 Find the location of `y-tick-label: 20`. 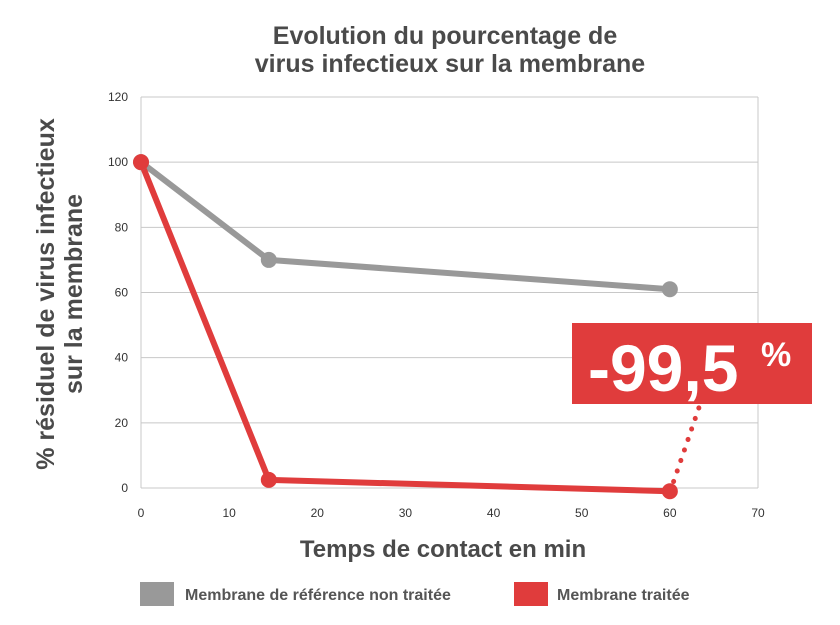

y-tick-label: 20 is located at coordinates (122, 423).